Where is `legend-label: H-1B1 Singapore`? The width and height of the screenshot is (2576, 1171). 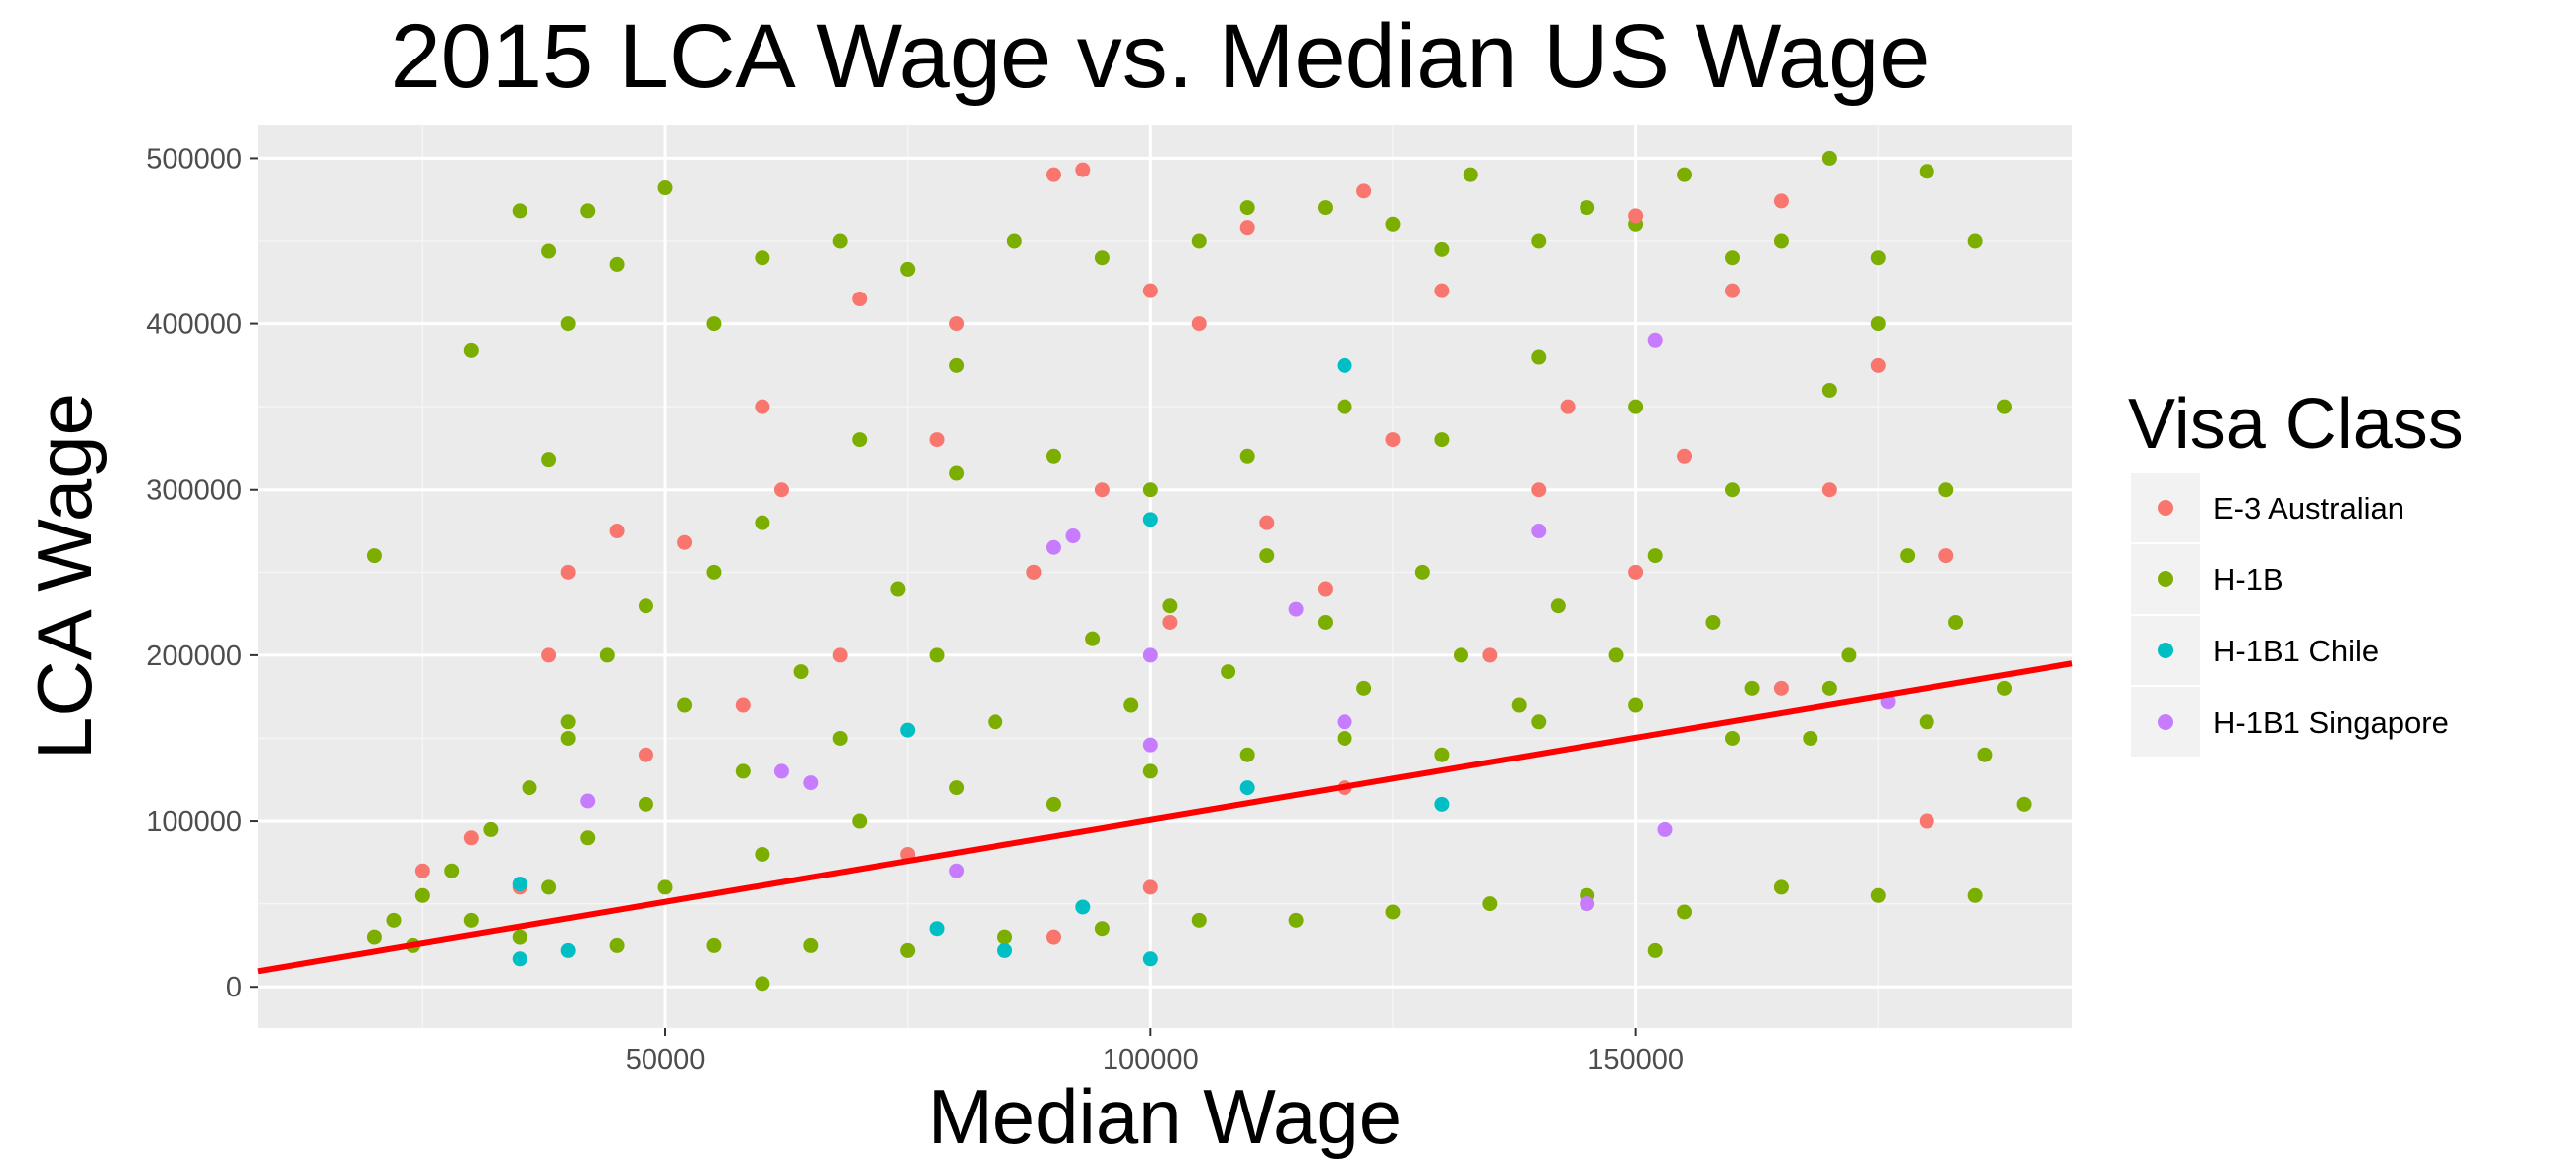
legend-label: H-1B1 Singapore is located at coordinates (2331, 722).